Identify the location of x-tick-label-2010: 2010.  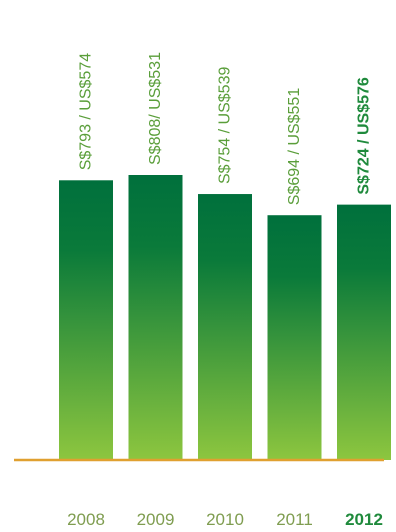
(225, 519).